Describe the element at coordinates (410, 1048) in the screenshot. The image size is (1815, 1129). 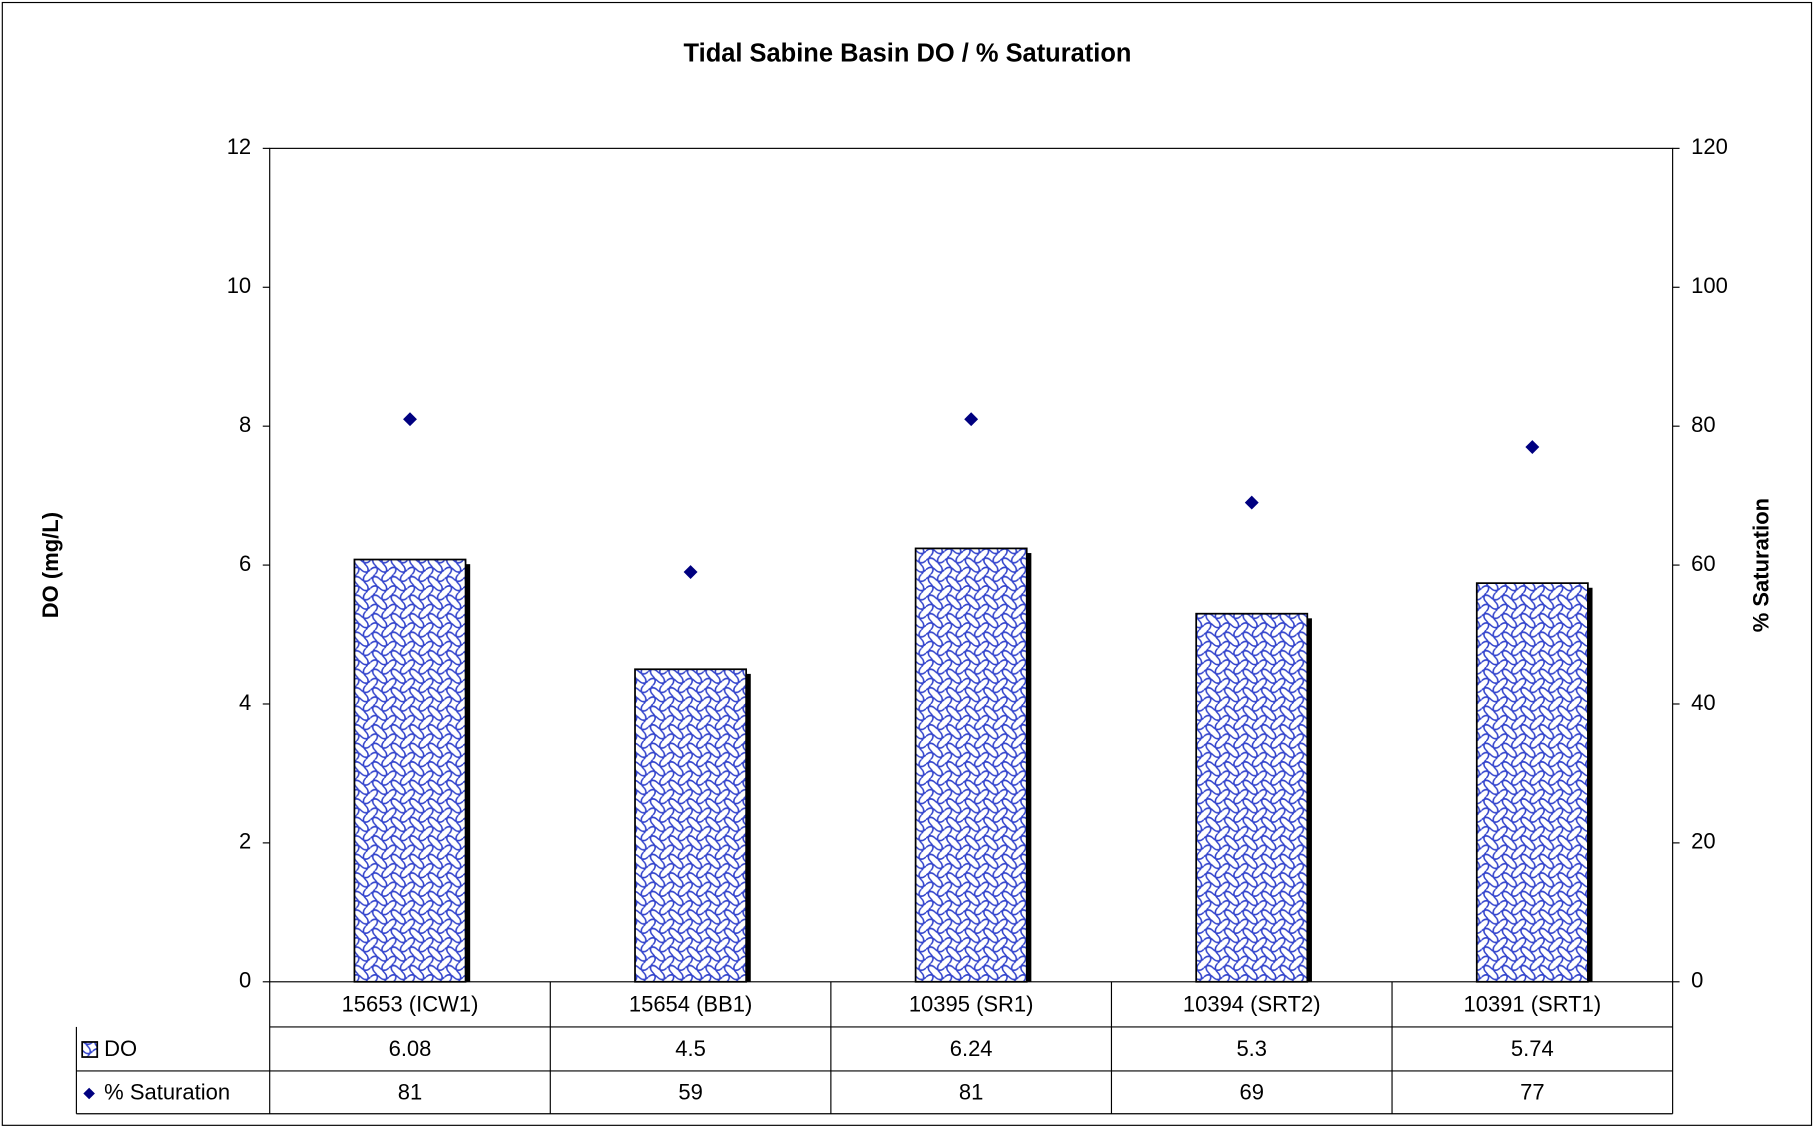
I see `table-value: 6.08` at that location.